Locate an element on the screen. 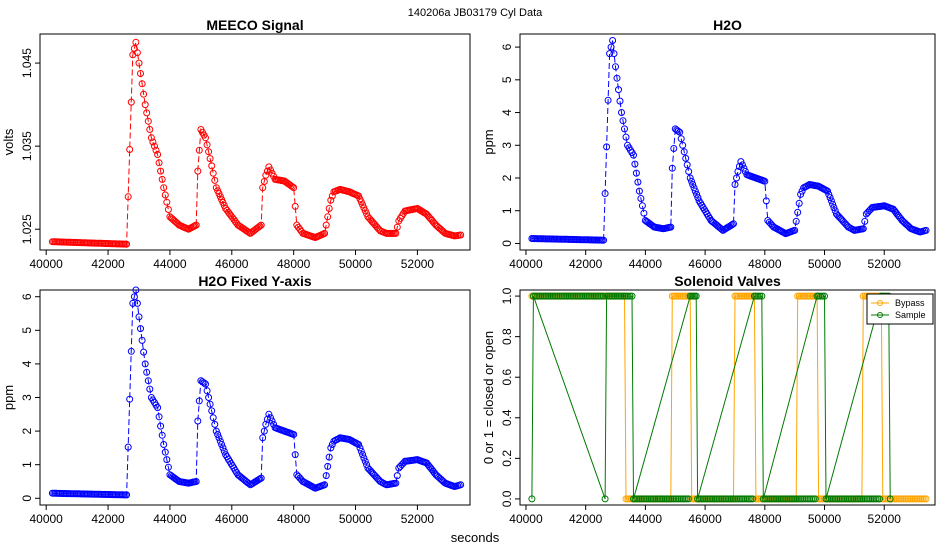 This screenshot has width=950, height=550. chart-title: H2O Fixed Y-axis is located at coordinates (255, 281).